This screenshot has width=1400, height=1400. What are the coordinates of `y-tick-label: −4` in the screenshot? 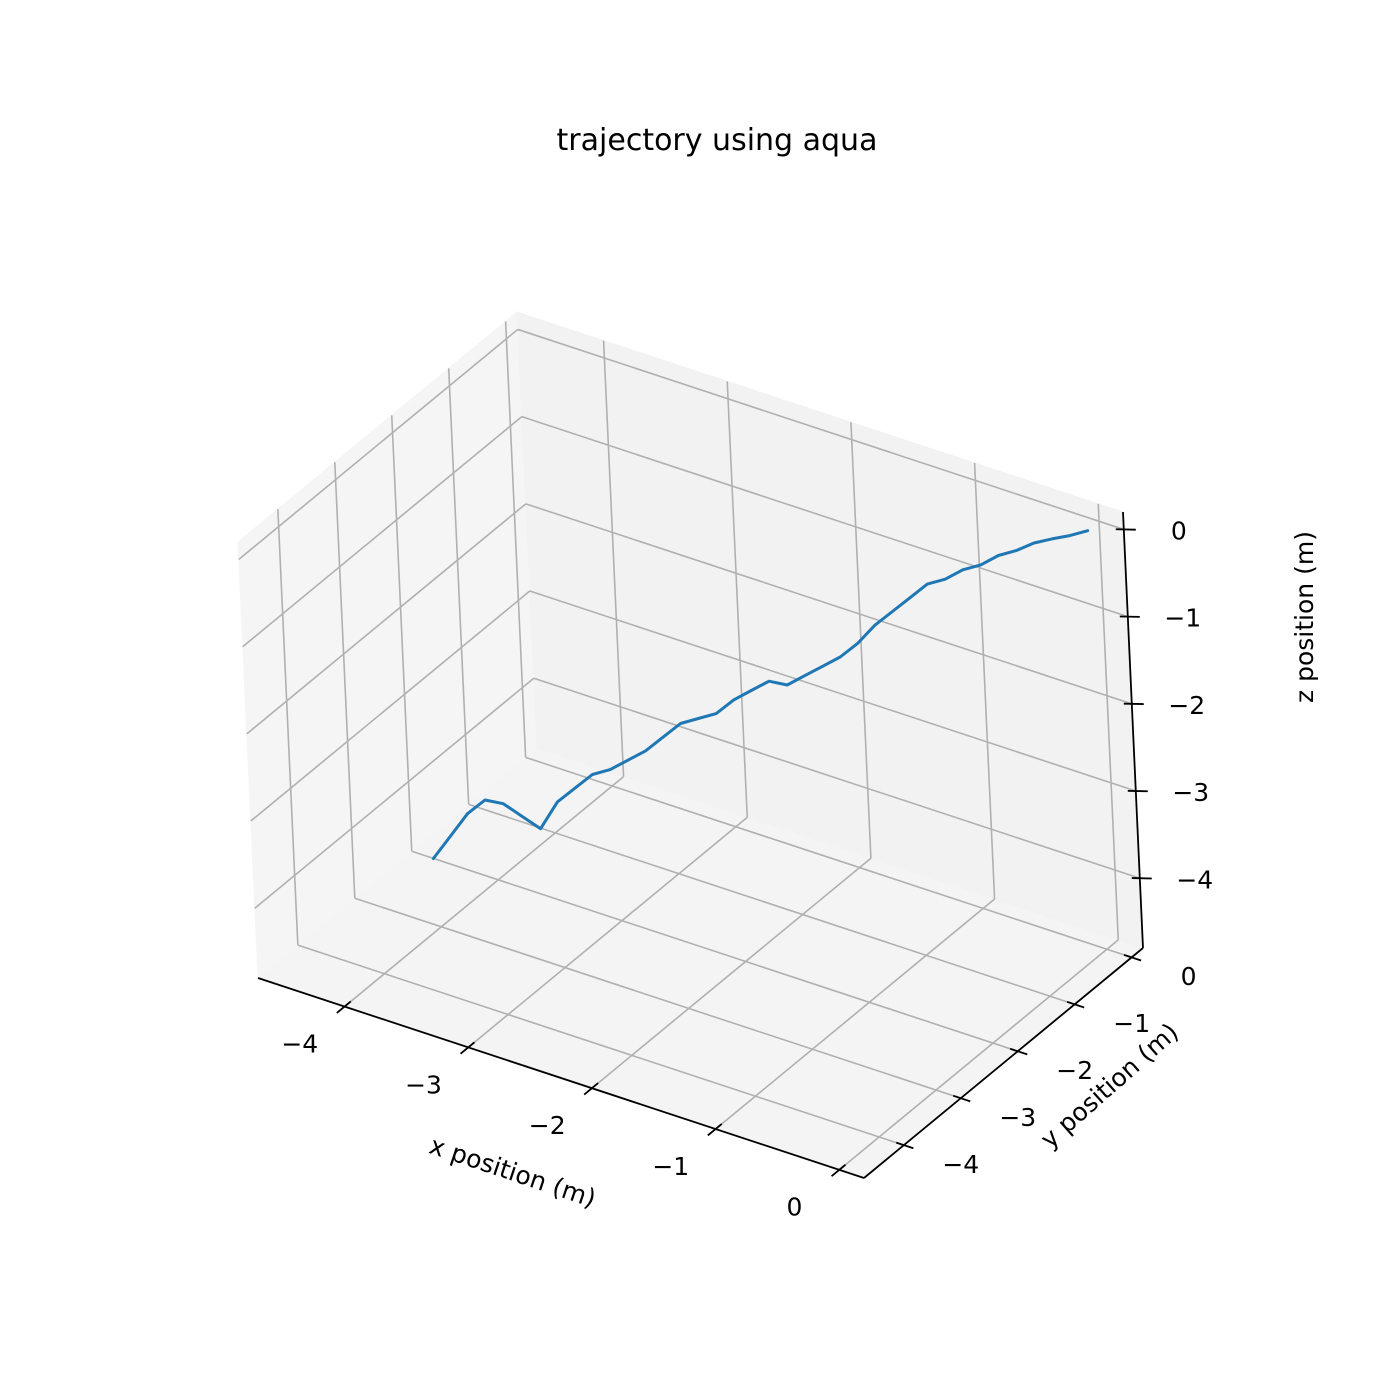 It's located at (960, 1164).